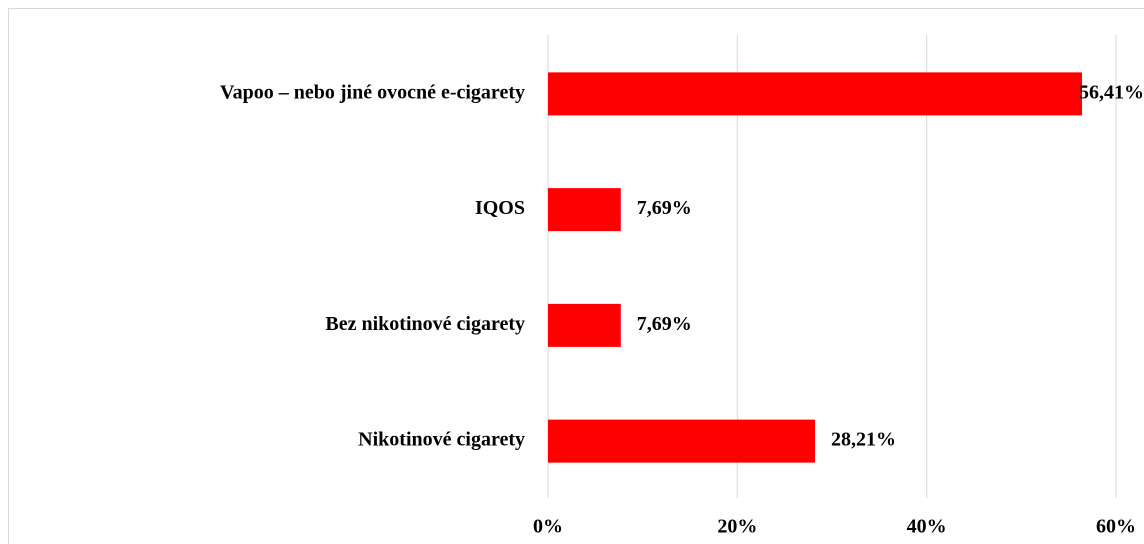 Image resolution: width=1144 pixels, height=544 pixels. I want to click on data-label: 28,21%, so click(863, 440).